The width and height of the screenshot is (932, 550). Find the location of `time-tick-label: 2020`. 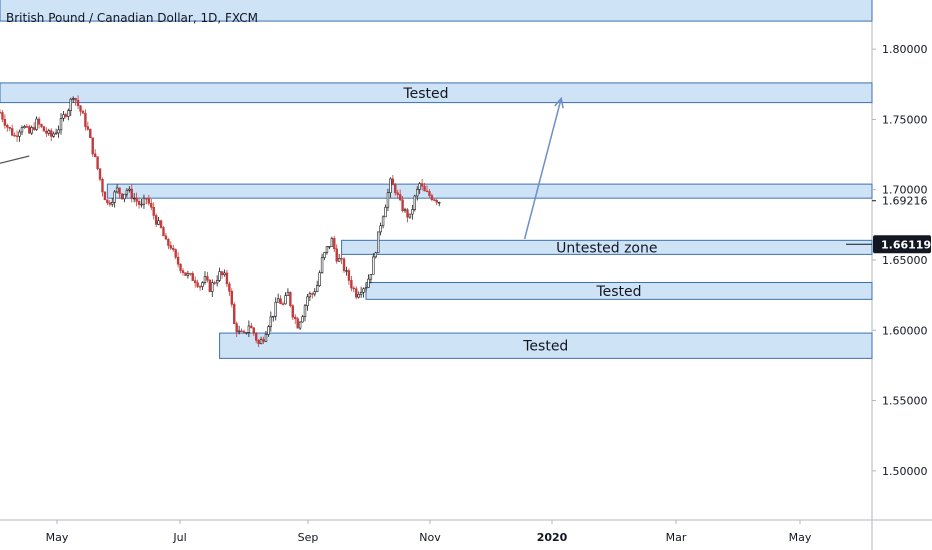

time-tick-label: 2020 is located at coordinates (552, 537).